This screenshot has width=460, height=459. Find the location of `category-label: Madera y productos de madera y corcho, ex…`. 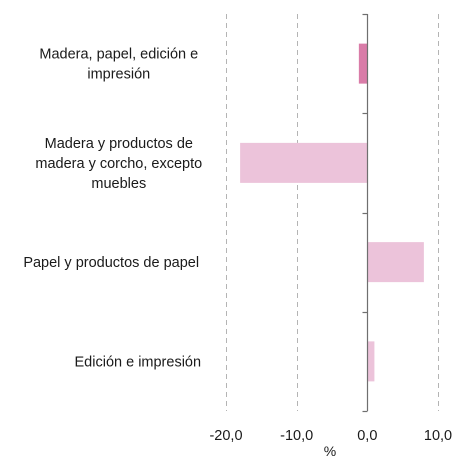

category-label: Madera y productos de madera y corcho, ex… is located at coordinates (118, 164).